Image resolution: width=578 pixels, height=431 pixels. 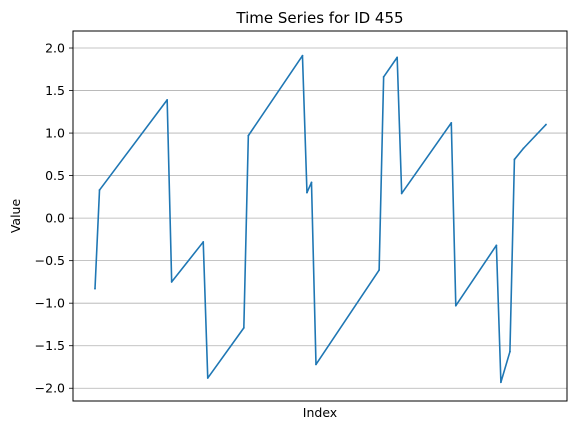 I want to click on chart-title: Time Series for ID 455, so click(x=319, y=18).